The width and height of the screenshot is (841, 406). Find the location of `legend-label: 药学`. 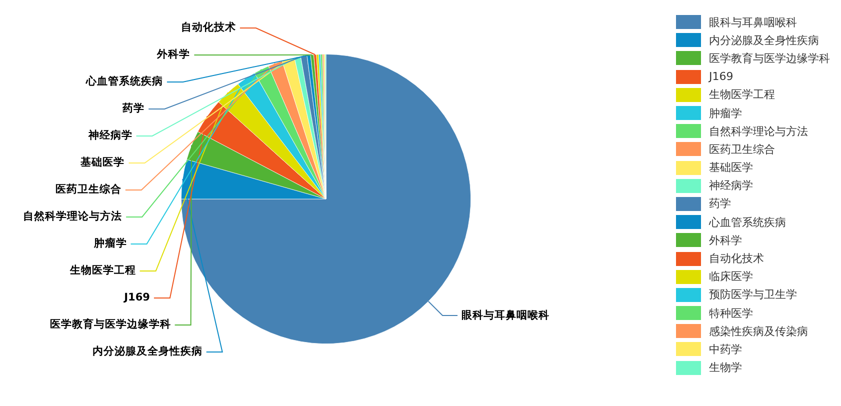

legend-label: 药学 is located at coordinates (720, 204).